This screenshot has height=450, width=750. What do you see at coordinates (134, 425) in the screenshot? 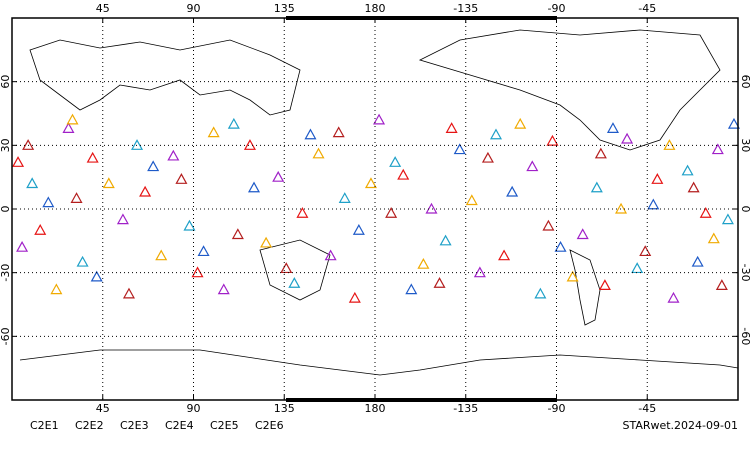
I see `legend-entry: C2E3` at bounding box center [134, 425].